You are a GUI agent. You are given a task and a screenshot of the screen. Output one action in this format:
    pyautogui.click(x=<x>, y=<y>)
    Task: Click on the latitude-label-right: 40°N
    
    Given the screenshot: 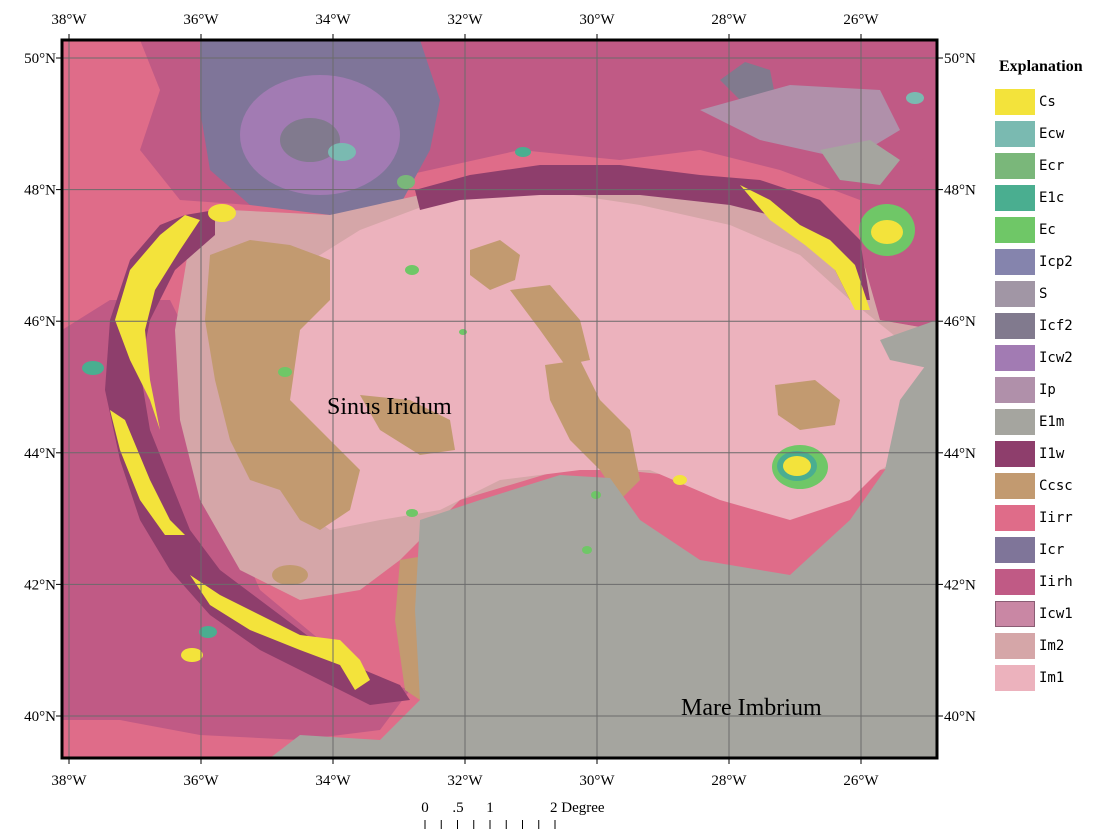 What is the action you would take?
    pyautogui.click(x=960, y=717)
    